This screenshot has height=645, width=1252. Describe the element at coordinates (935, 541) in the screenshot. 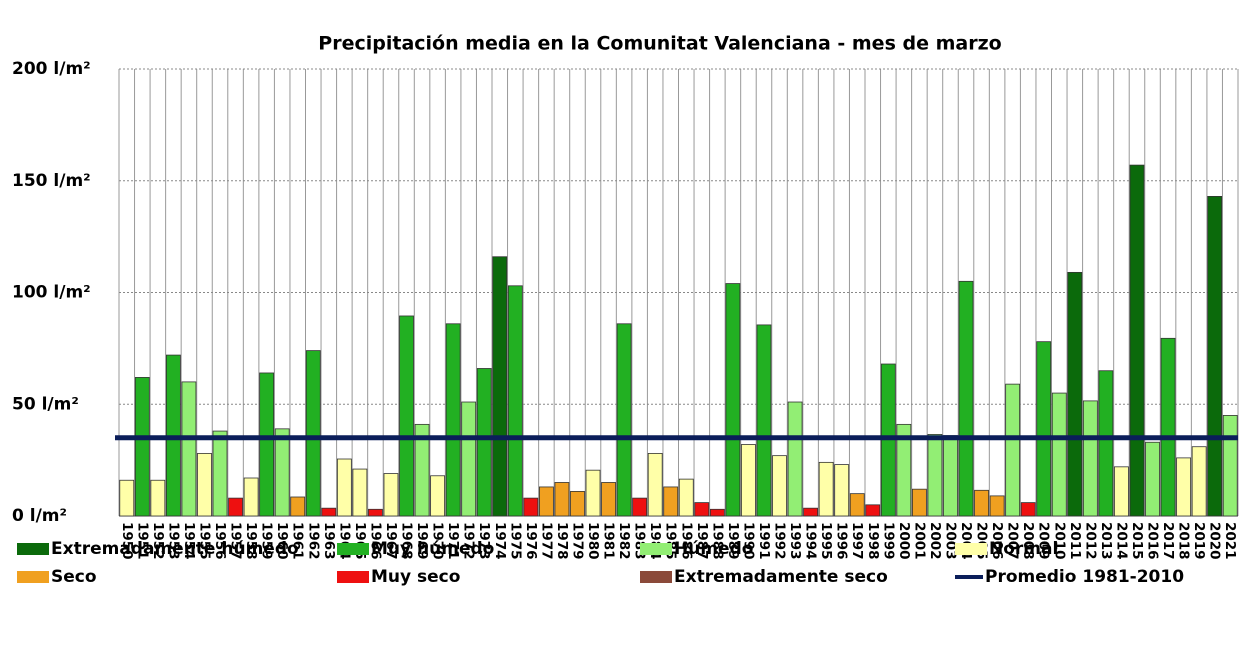

I see `x-tick-label: 2002` at that location.